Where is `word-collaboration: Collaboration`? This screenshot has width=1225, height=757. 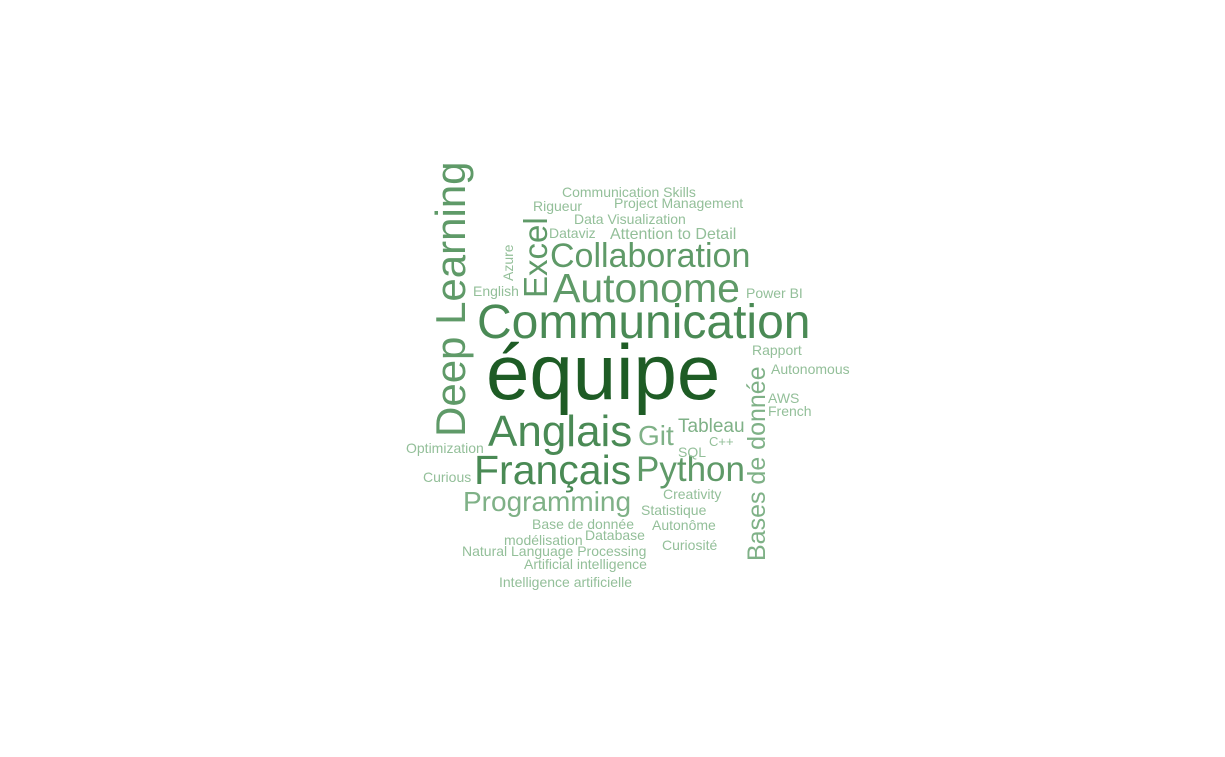 word-collaboration: Collaboration is located at coordinates (650, 256).